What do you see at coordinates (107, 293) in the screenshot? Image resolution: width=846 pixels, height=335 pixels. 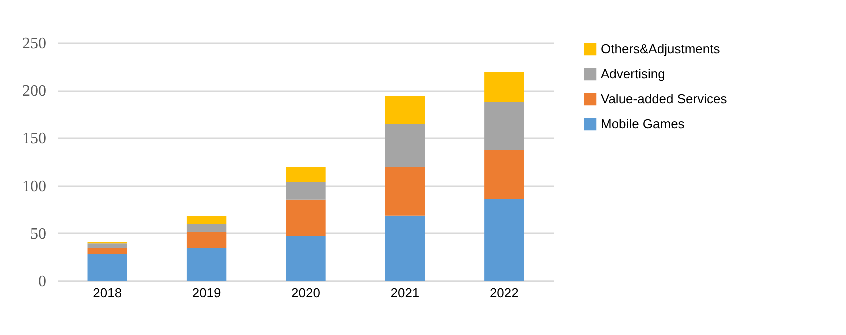 I see `x-tick-label: 2018` at bounding box center [107, 293].